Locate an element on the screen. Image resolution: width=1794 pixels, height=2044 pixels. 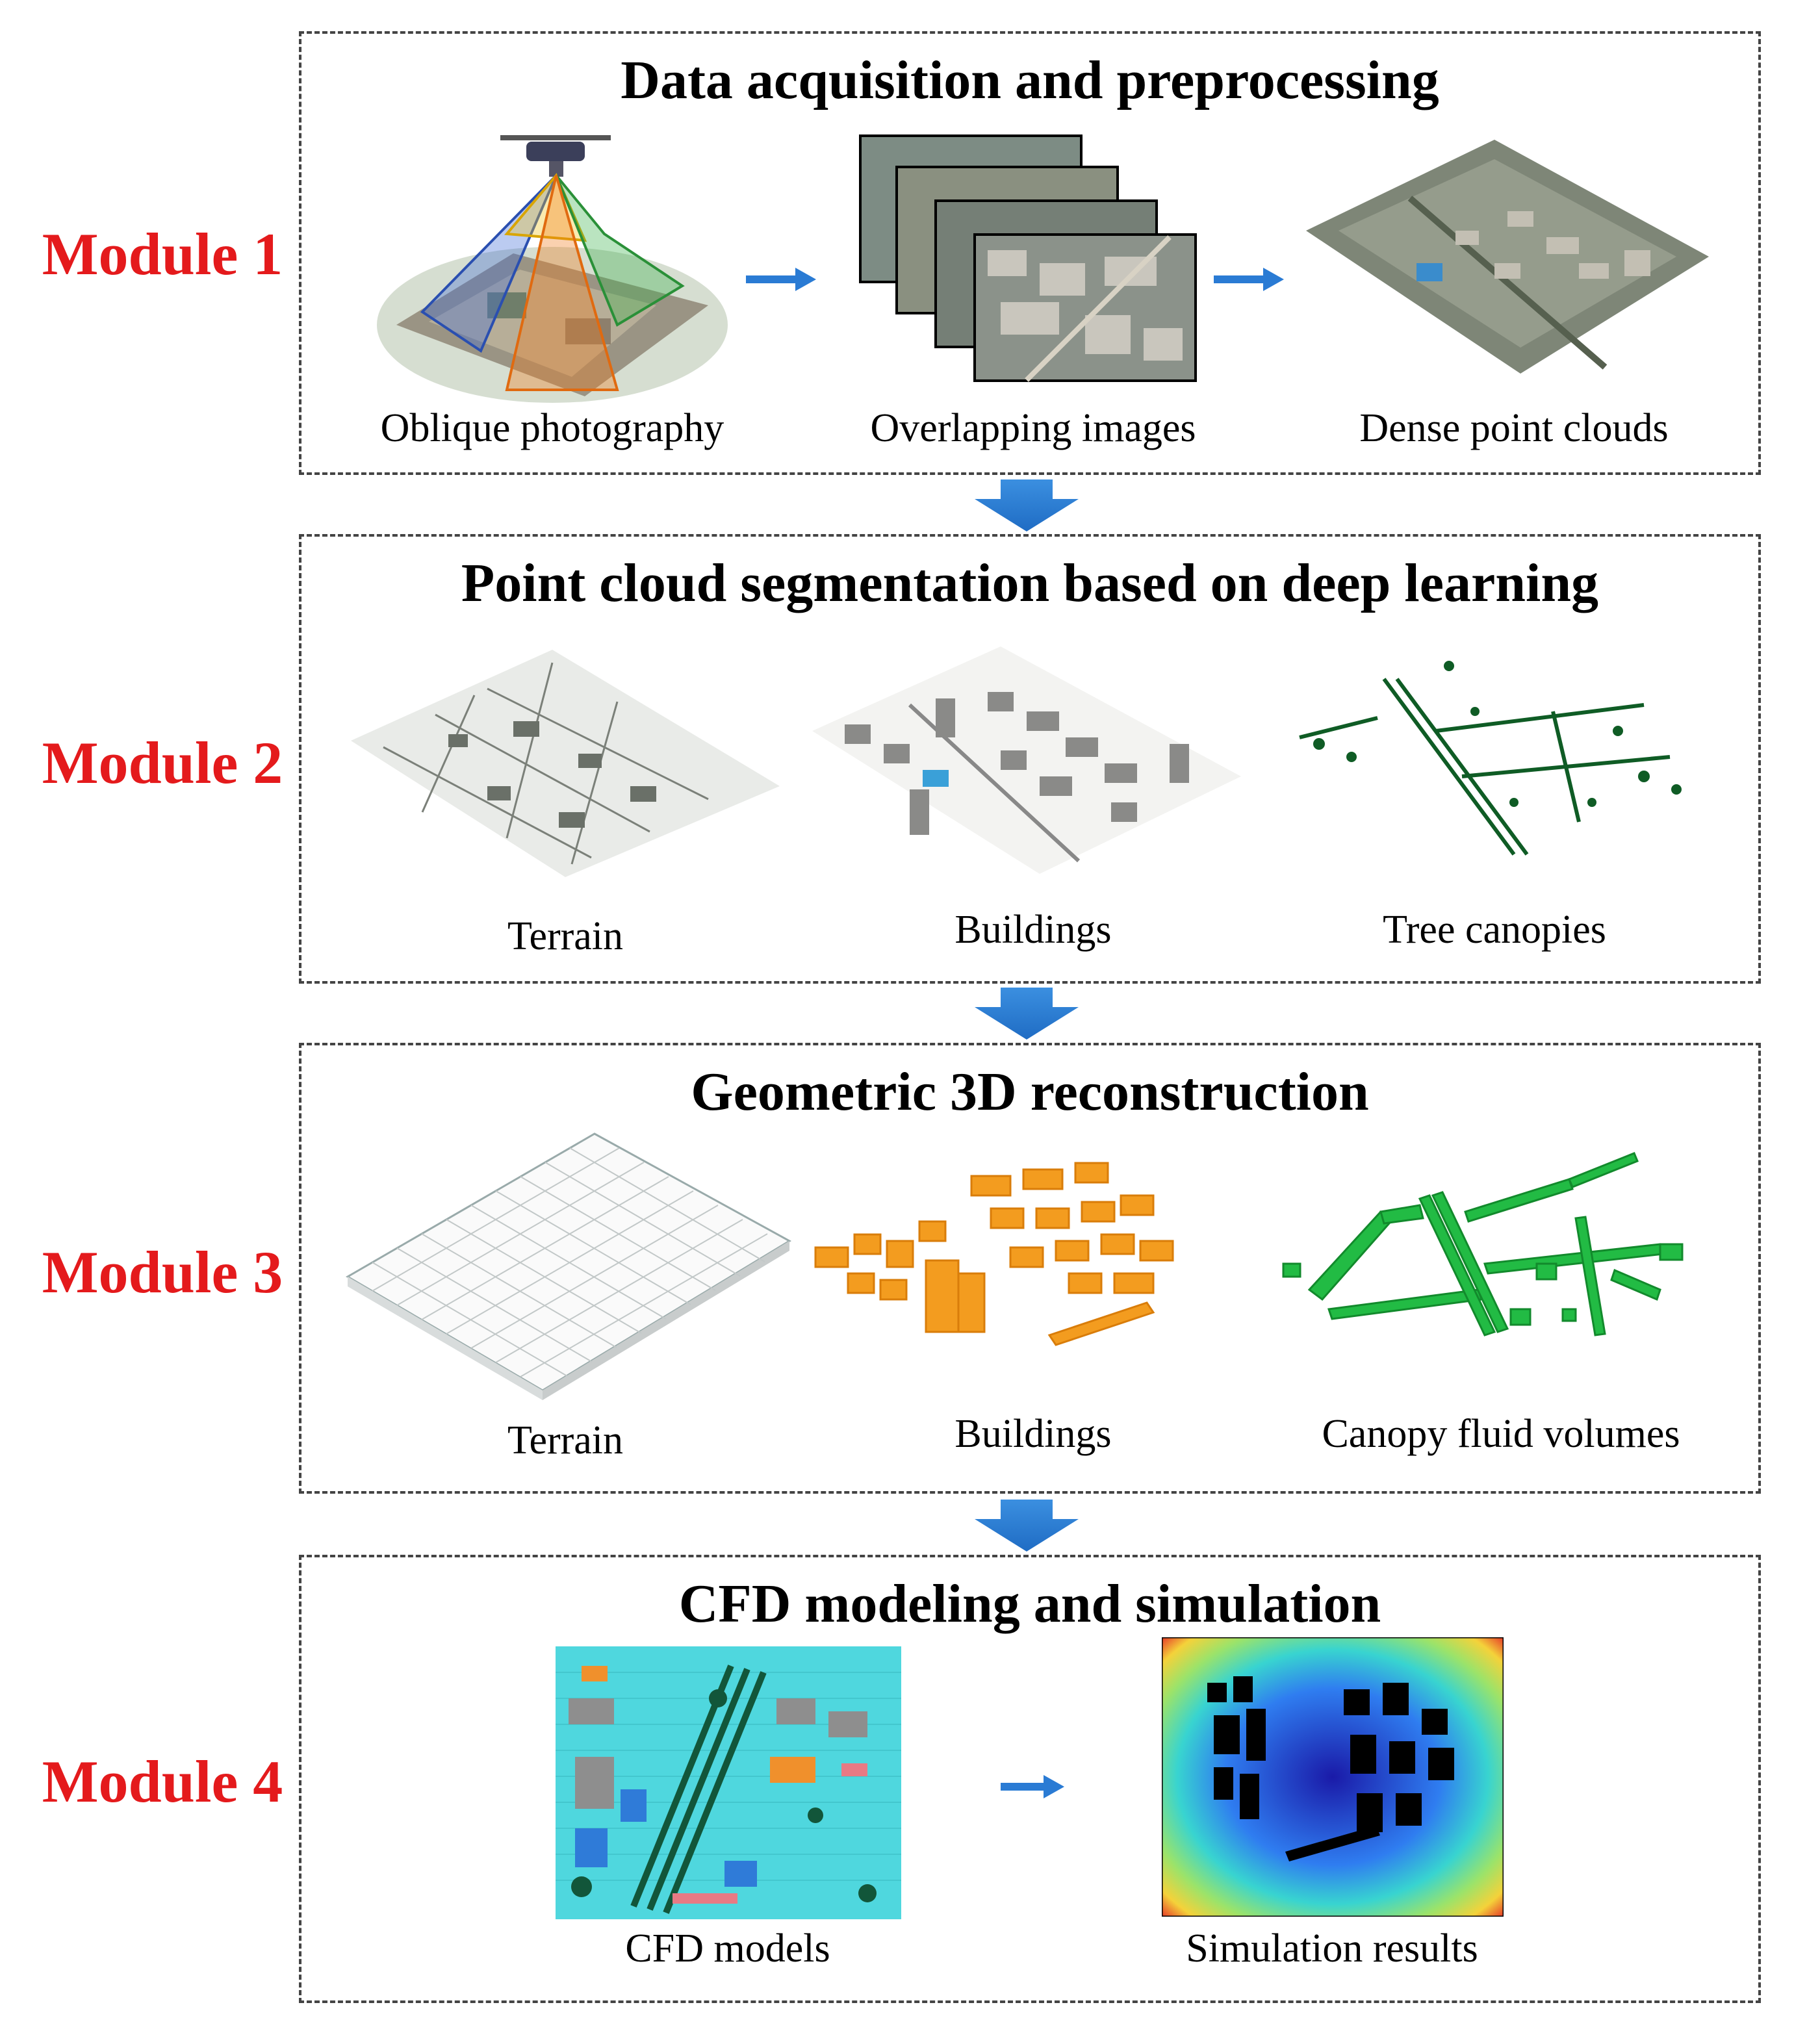
module-3-caption-3: Canopy fluid volumes is located at coordinates (1501, 1434).